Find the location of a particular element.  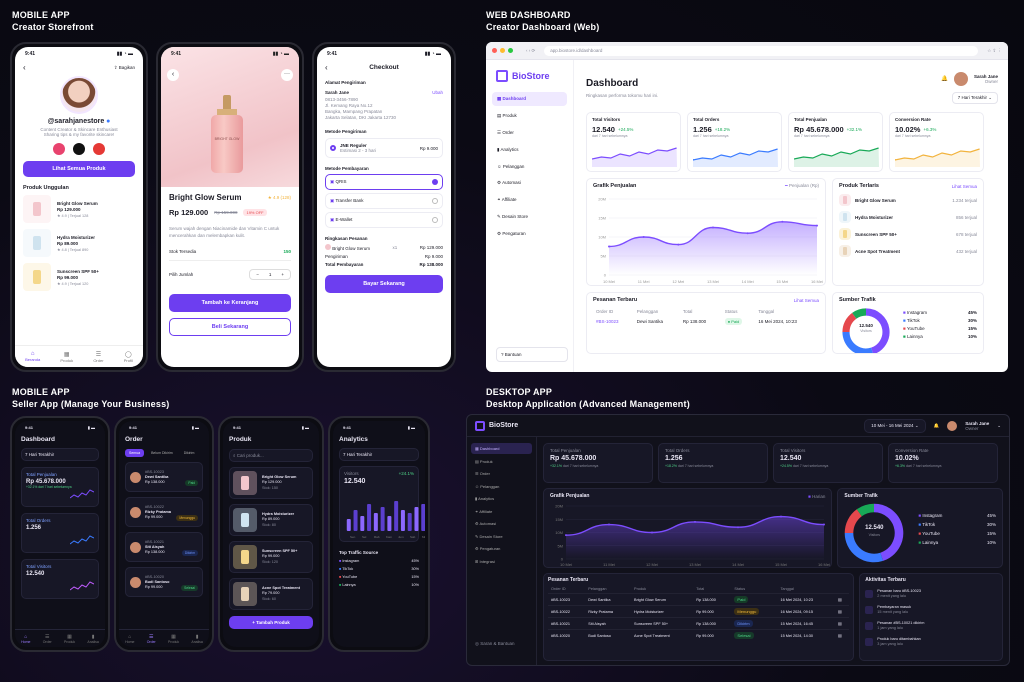

desktop-nav-item-pengaturan: ⚙ Pengaturan is located at coordinates (488, 548).